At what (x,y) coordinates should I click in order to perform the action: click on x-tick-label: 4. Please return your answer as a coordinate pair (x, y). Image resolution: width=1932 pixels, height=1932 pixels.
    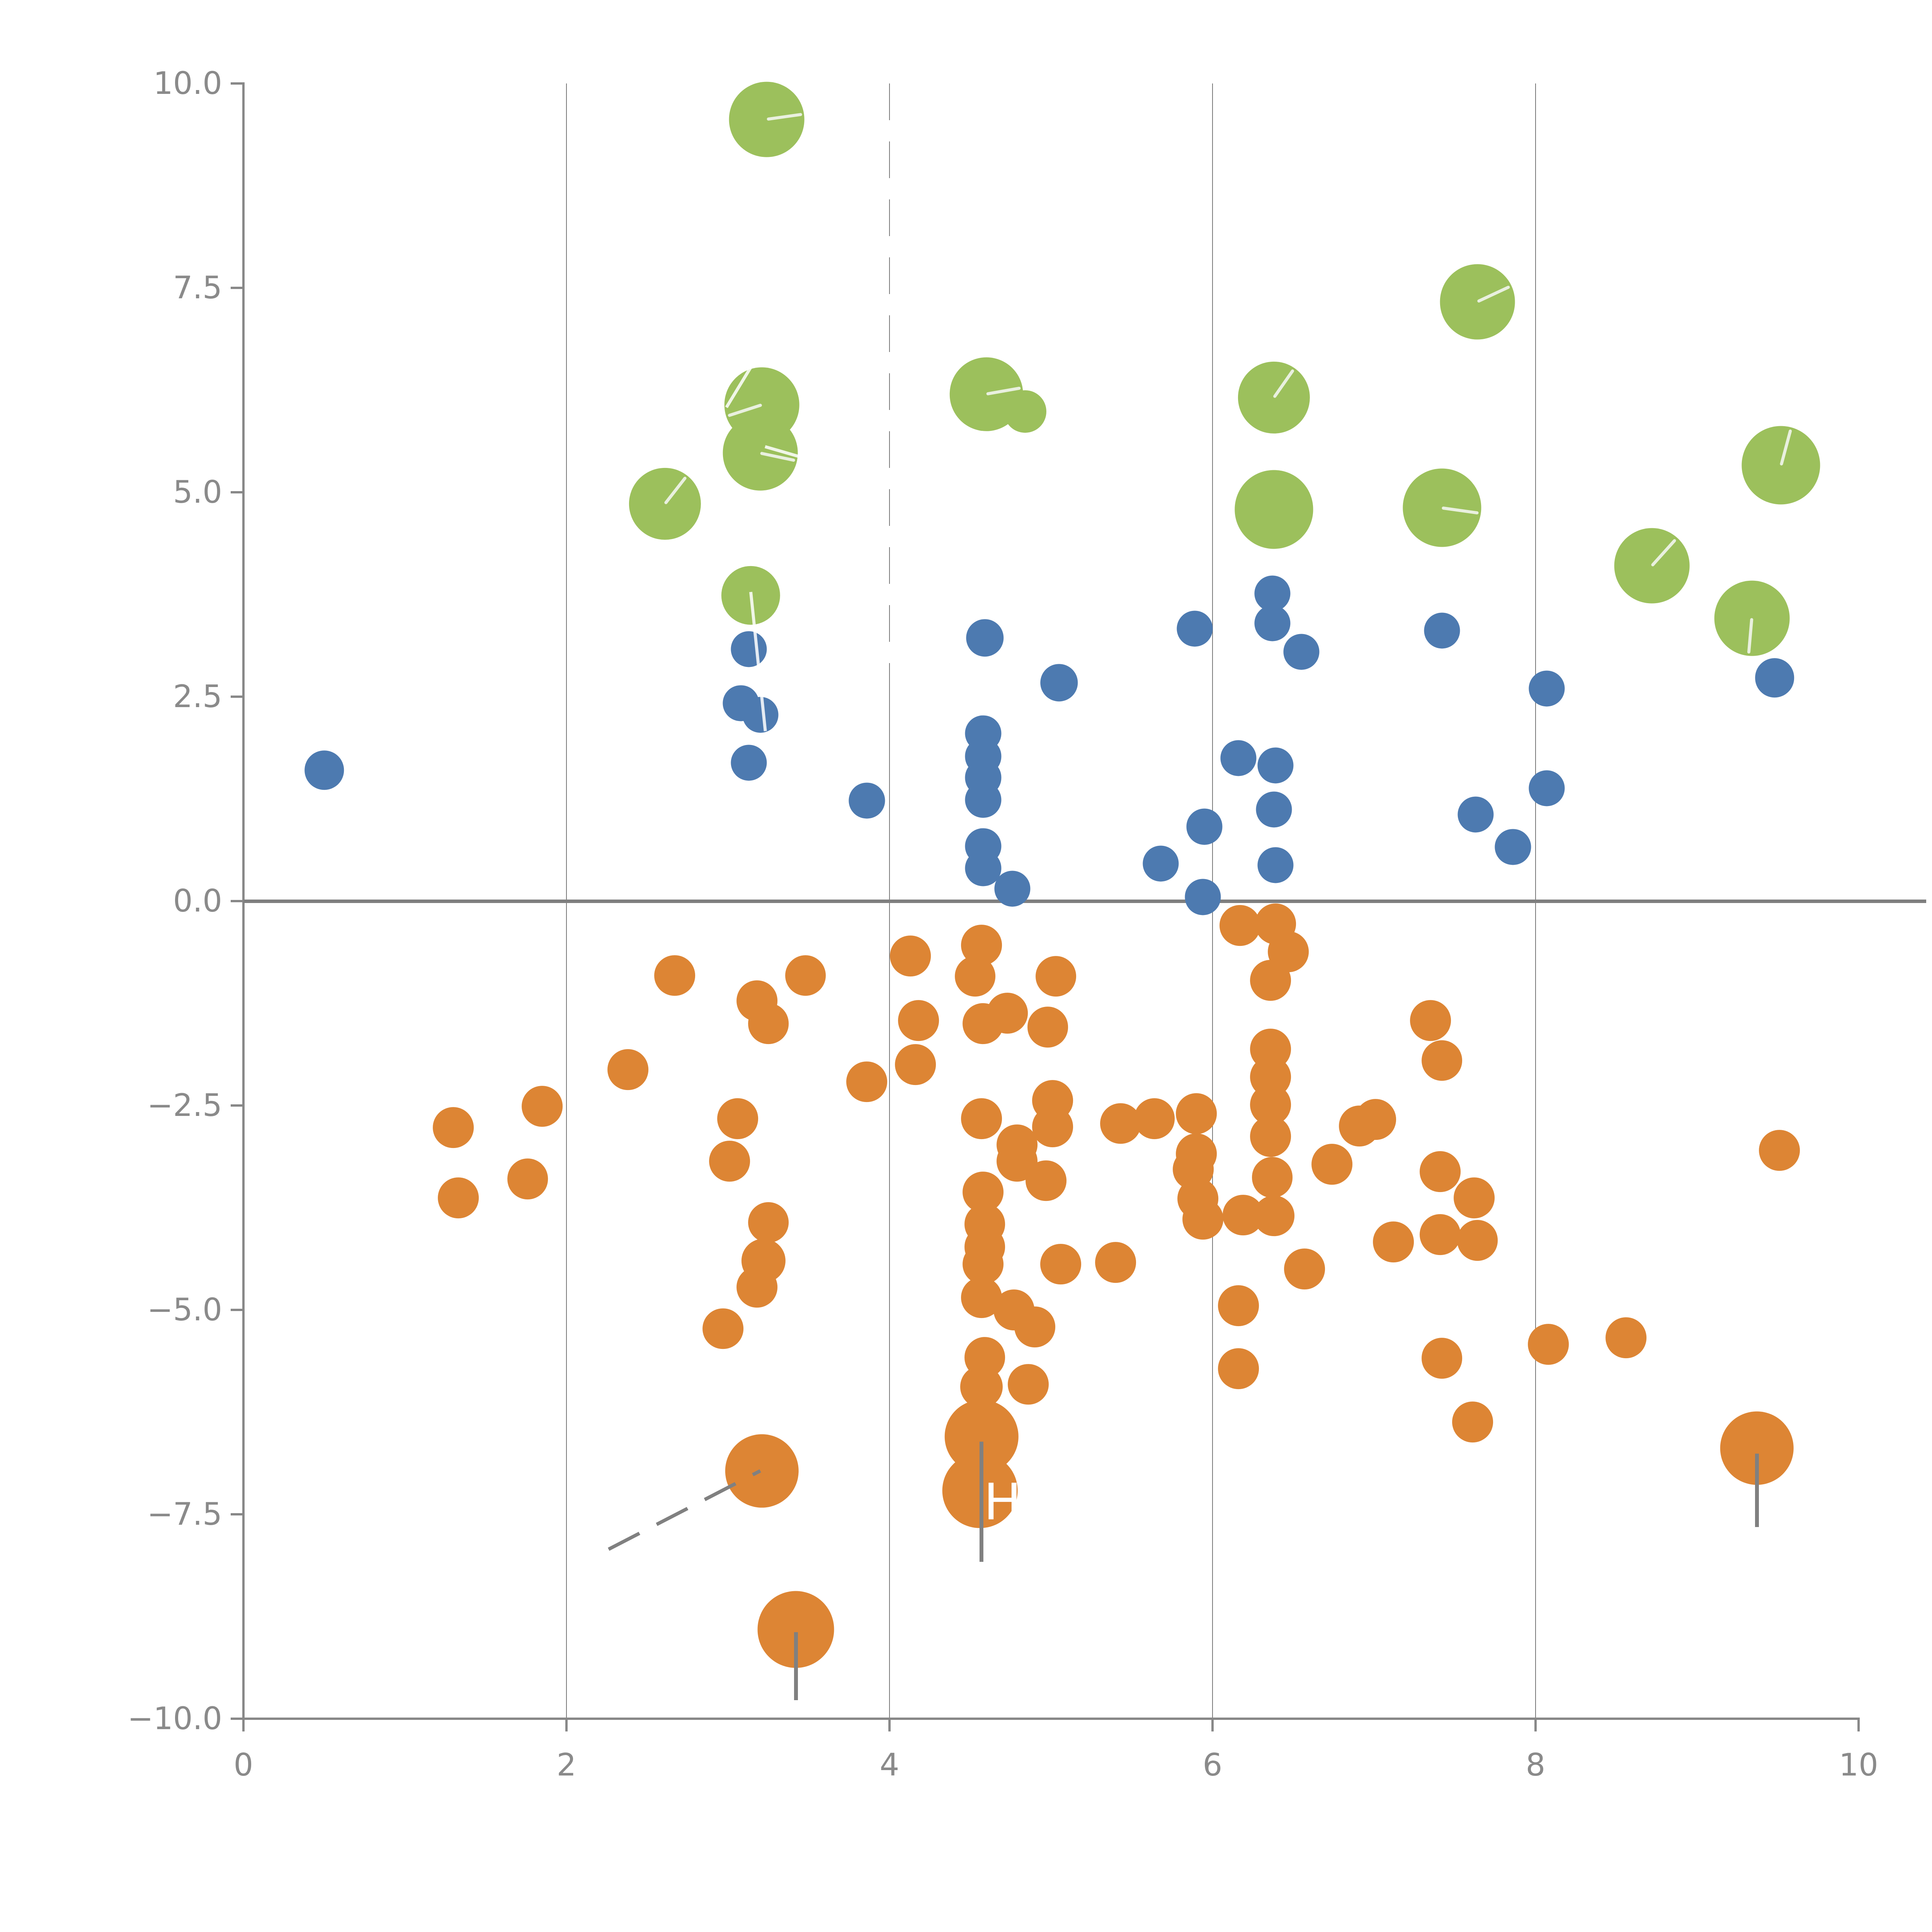
    Looking at the image, I should click on (890, 1765).